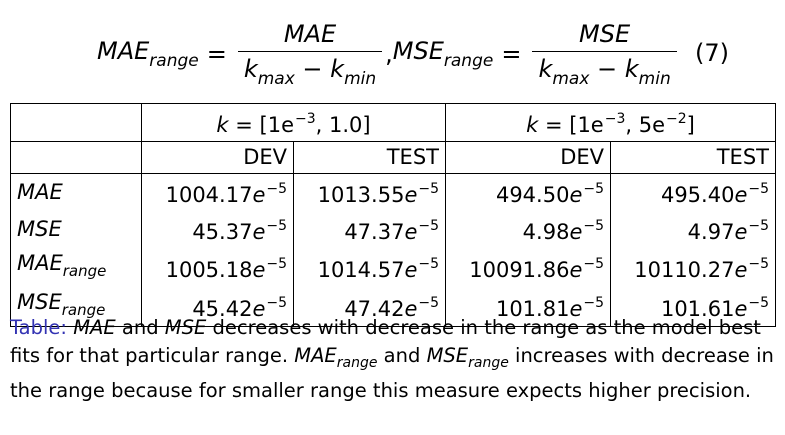  I want to click on table-cell: 494.50e−5, so click(528, 192).